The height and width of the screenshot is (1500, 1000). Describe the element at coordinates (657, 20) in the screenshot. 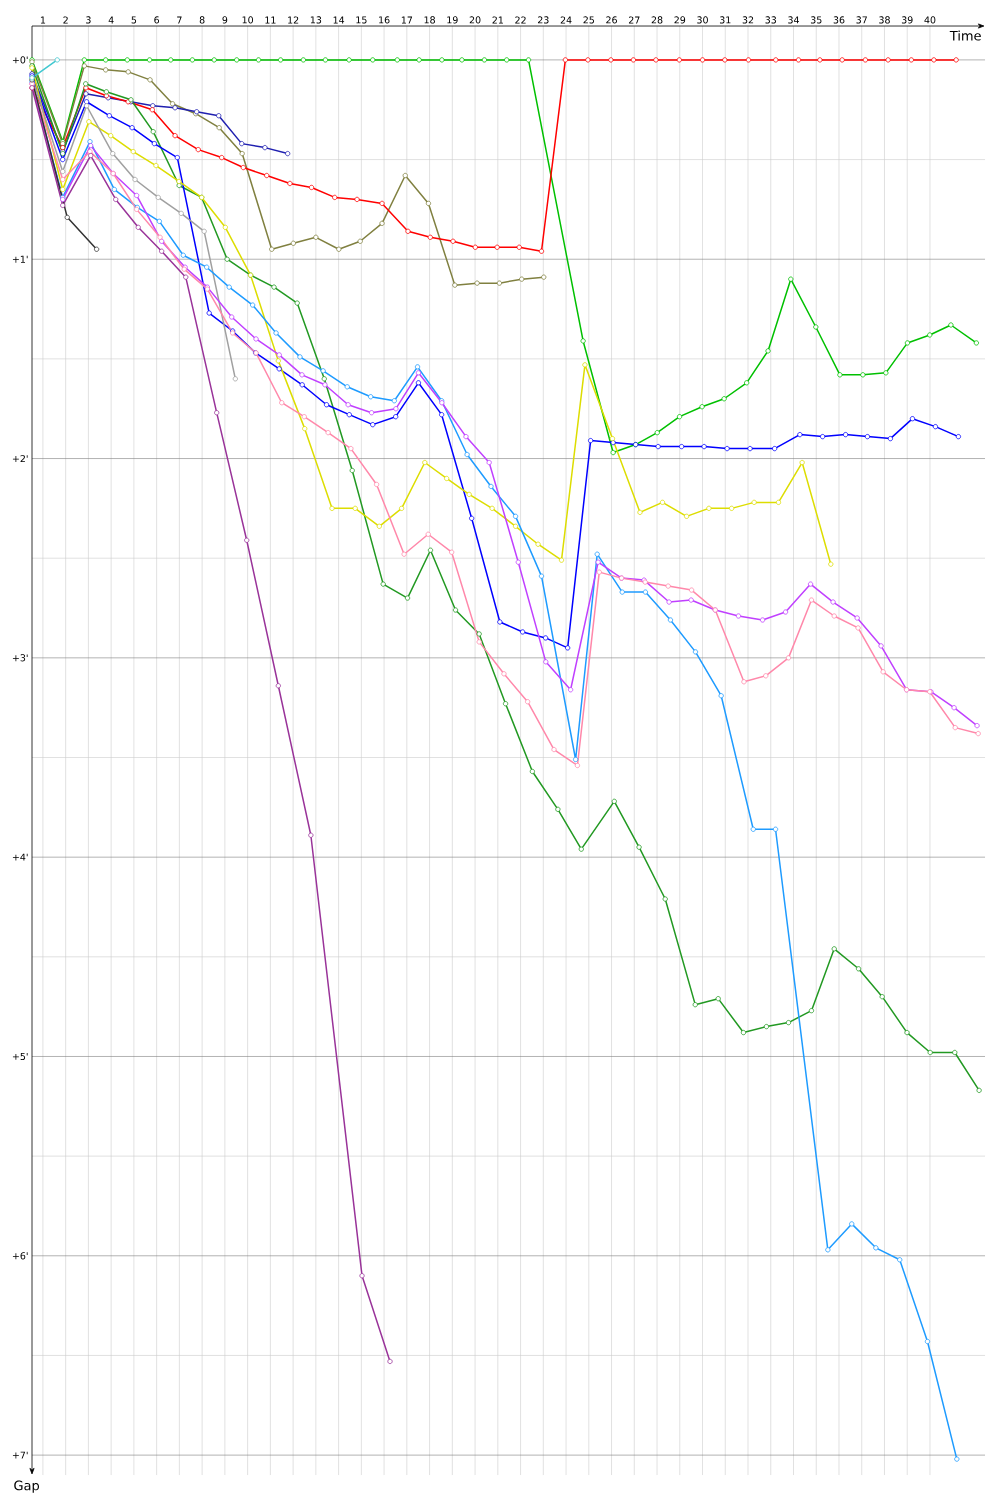

I see `x-tick-label: 28` at that location.